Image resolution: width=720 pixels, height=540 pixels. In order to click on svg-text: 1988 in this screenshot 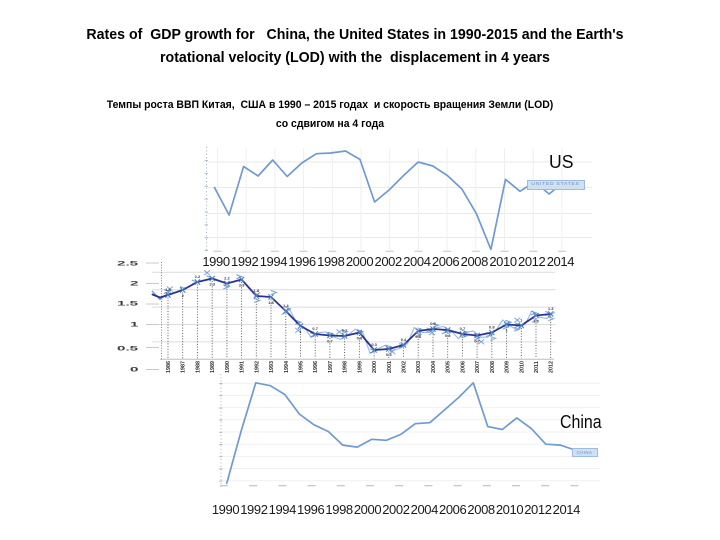, I will do `click(198, 367)`.